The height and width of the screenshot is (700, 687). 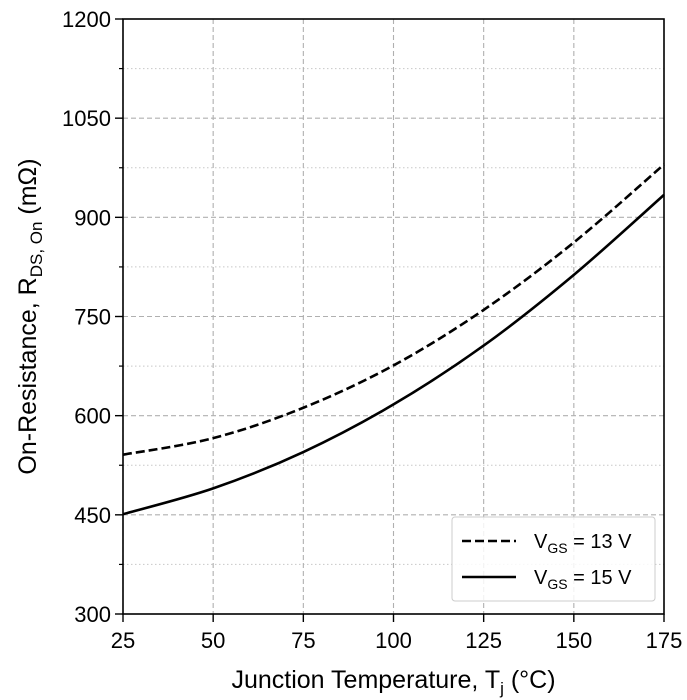 What do you see at coordinates (92, 416) in the screenshot?
I see `y-tick-label: 600` at bounding box center [92, 416].